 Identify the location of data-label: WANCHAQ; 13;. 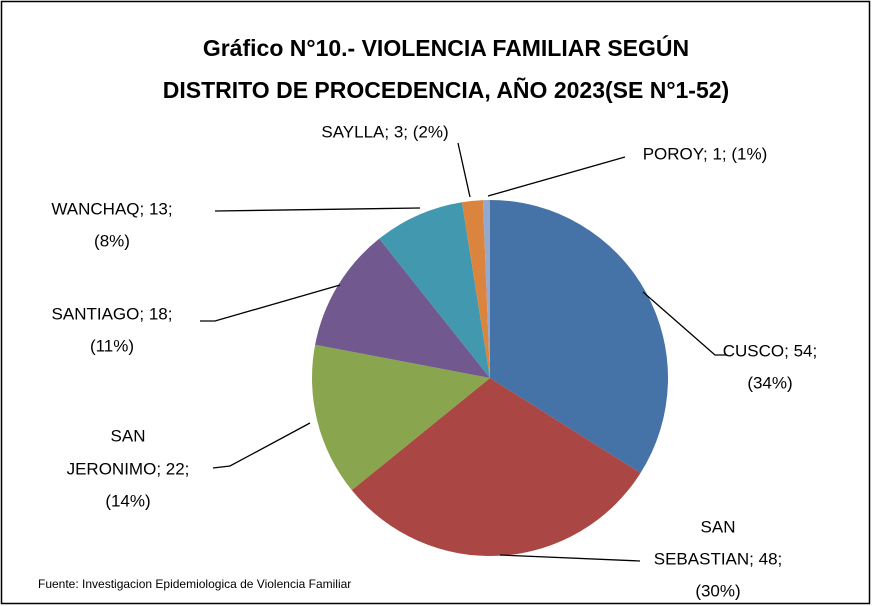
(111, 208).